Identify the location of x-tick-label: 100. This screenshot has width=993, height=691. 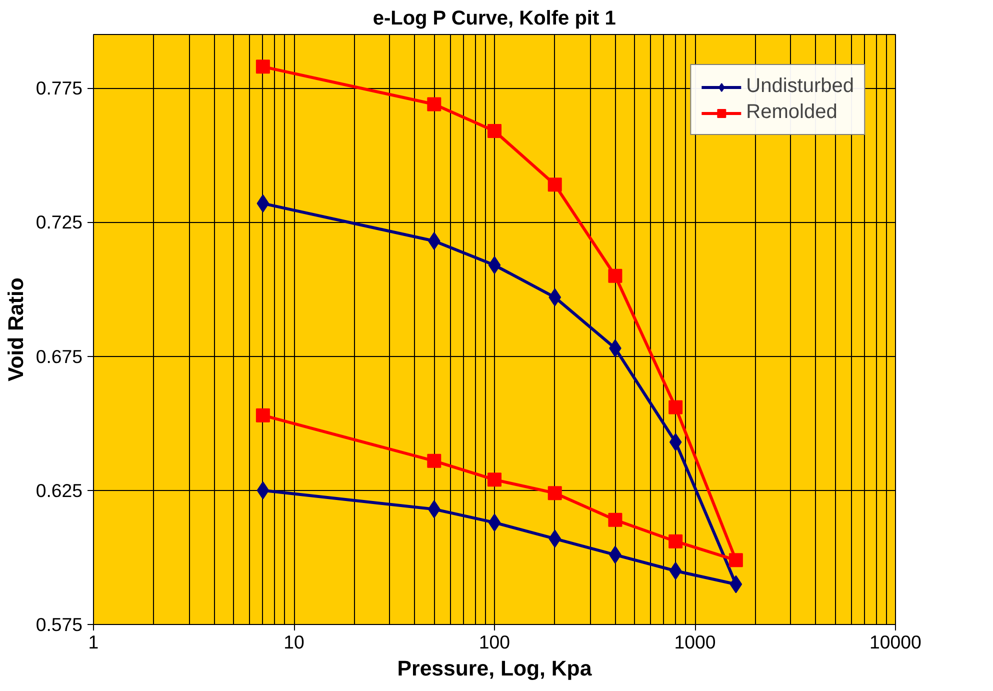
(494, 642).